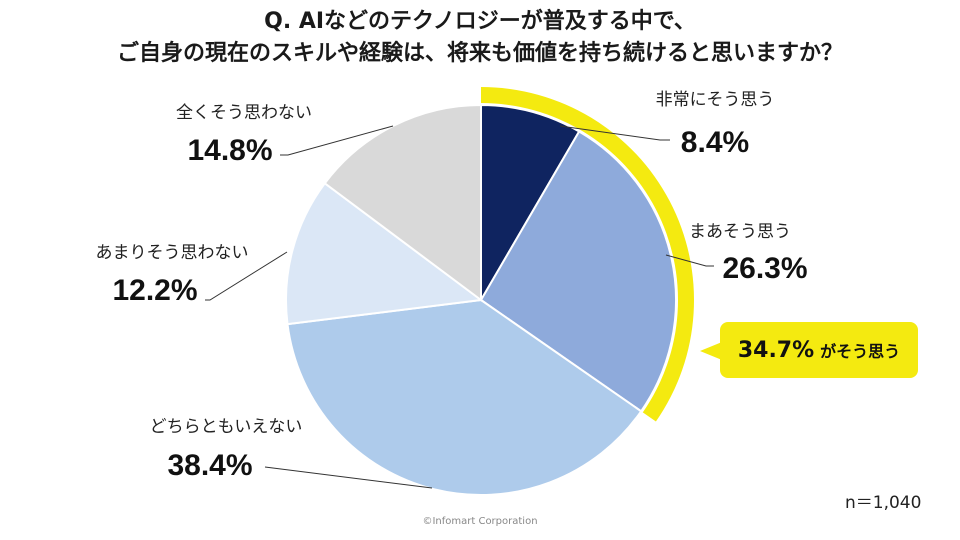 The height and width of the screenshot is (540, 960). What do you see at coordinates (479, 53) in the screenshot?
I see `chart-title-line2: ご自身の現在のスキルや経験は、将来も価値を持ち続けると思いますか？` at bounding box center [479, 53].